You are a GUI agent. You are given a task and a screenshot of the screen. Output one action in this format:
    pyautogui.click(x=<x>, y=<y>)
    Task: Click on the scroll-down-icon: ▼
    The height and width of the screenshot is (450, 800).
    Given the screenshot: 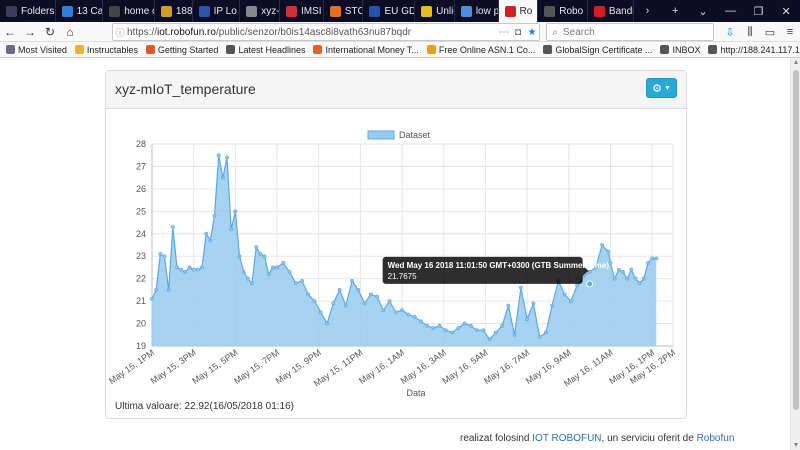 What is the action you would take?
    pyautogui.click(x=796, y=445)
    